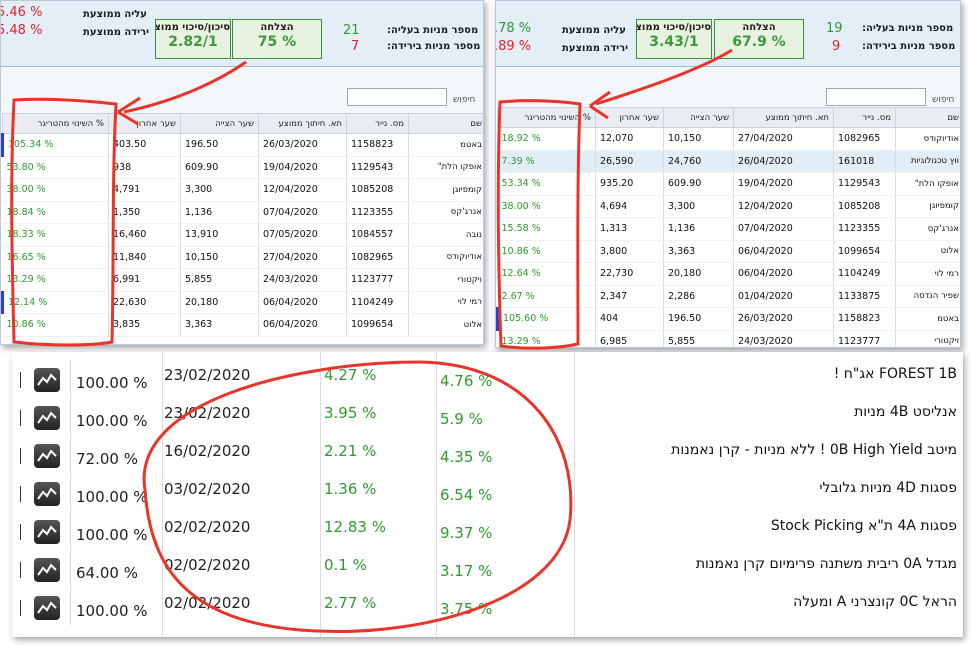  I want to click on security-id-cell: 1123355, so click(377, 212).